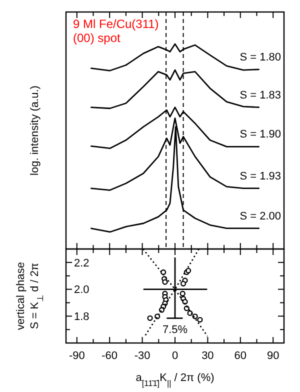 The width and height of the screenshot is (300, 392). Describe the element at coordinates (142, 356) in the screenshot. I see `x-tick-label: -30` at that location.